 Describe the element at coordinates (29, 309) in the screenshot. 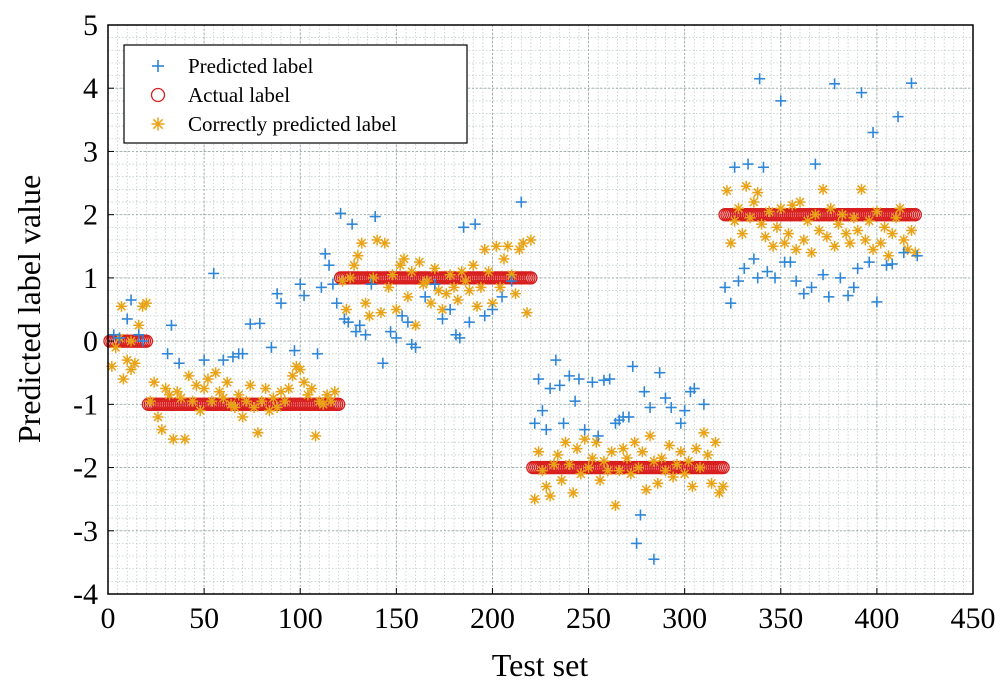

I see `y-axis-title: Predicted label value` at that location.